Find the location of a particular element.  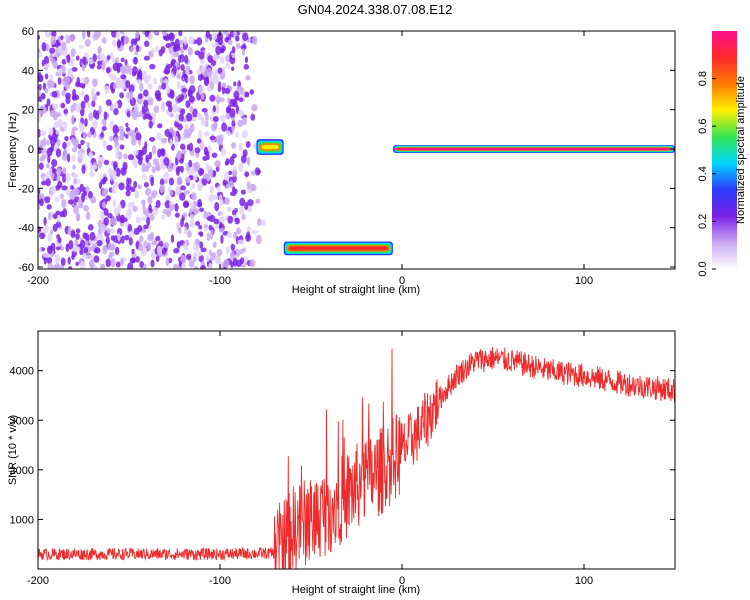

spectrogram-xtick-label: 100 is located at coordinates (584, 281).